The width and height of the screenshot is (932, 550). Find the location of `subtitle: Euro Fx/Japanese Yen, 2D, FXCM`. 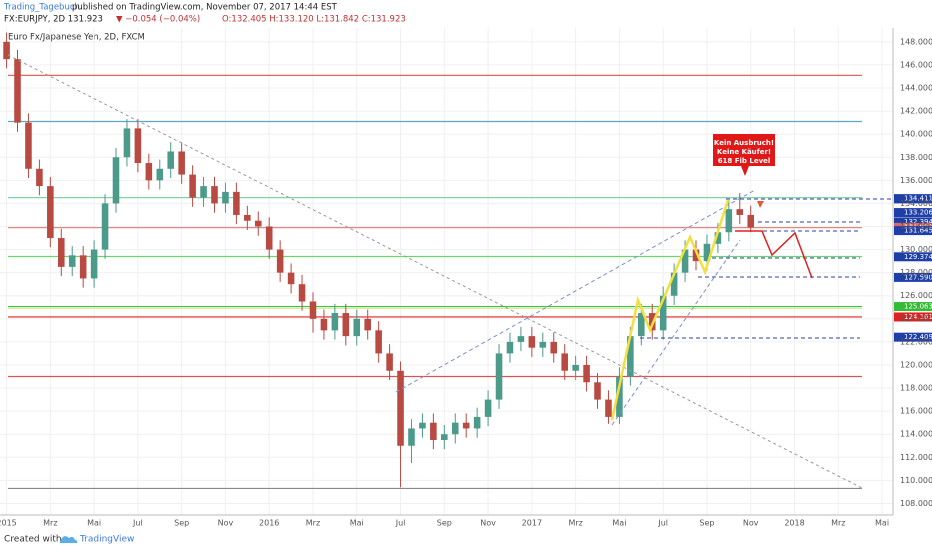

subtitle: Euro Fx/Japanese Yen, 2D, FXCM is located at coordinates (76, 38).